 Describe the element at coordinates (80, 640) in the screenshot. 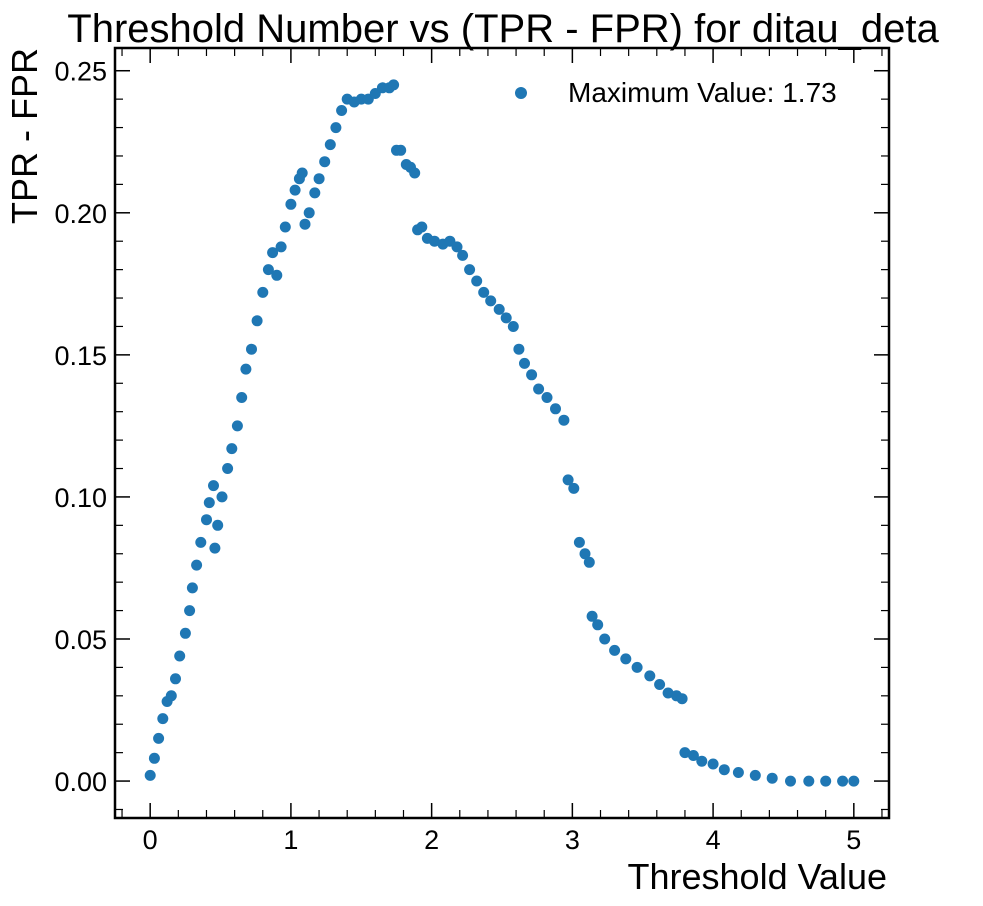

I see `y-tick-label: 0.05` at that location.